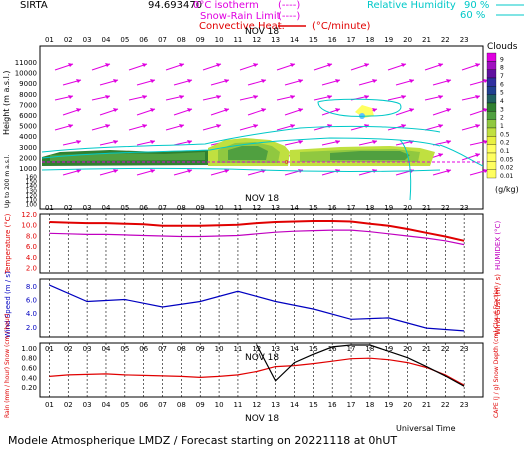  I want to click on hour-tick-label: 11, so click(237, 40).